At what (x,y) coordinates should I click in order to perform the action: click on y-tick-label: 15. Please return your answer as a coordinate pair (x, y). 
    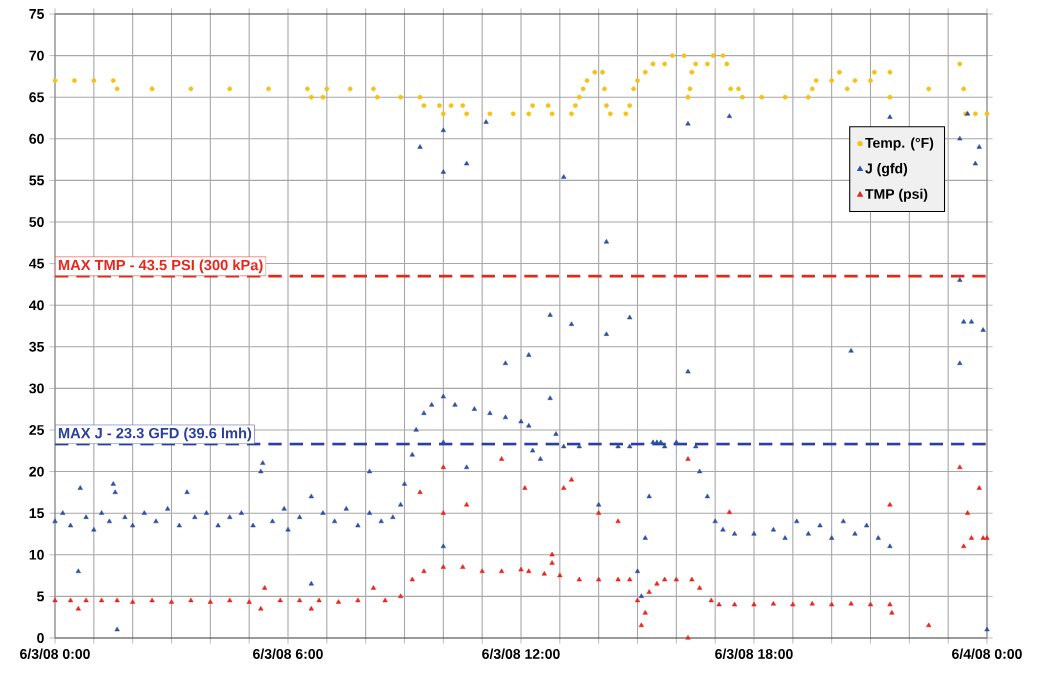
    Looking at the image, I should click on (36, 513).